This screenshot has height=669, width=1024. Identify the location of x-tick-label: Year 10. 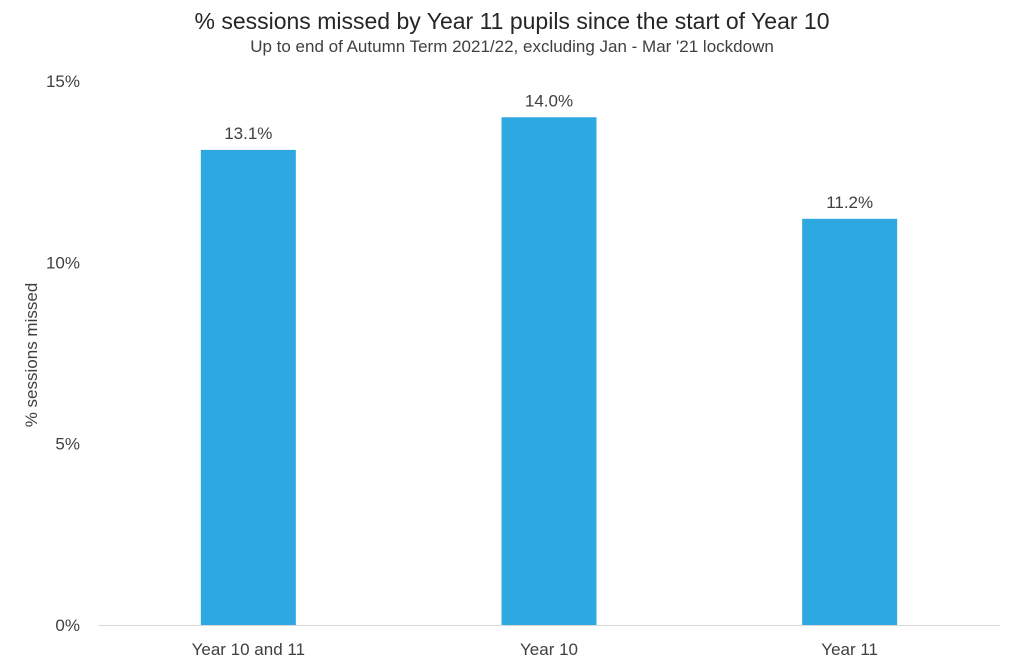
(549, 649).